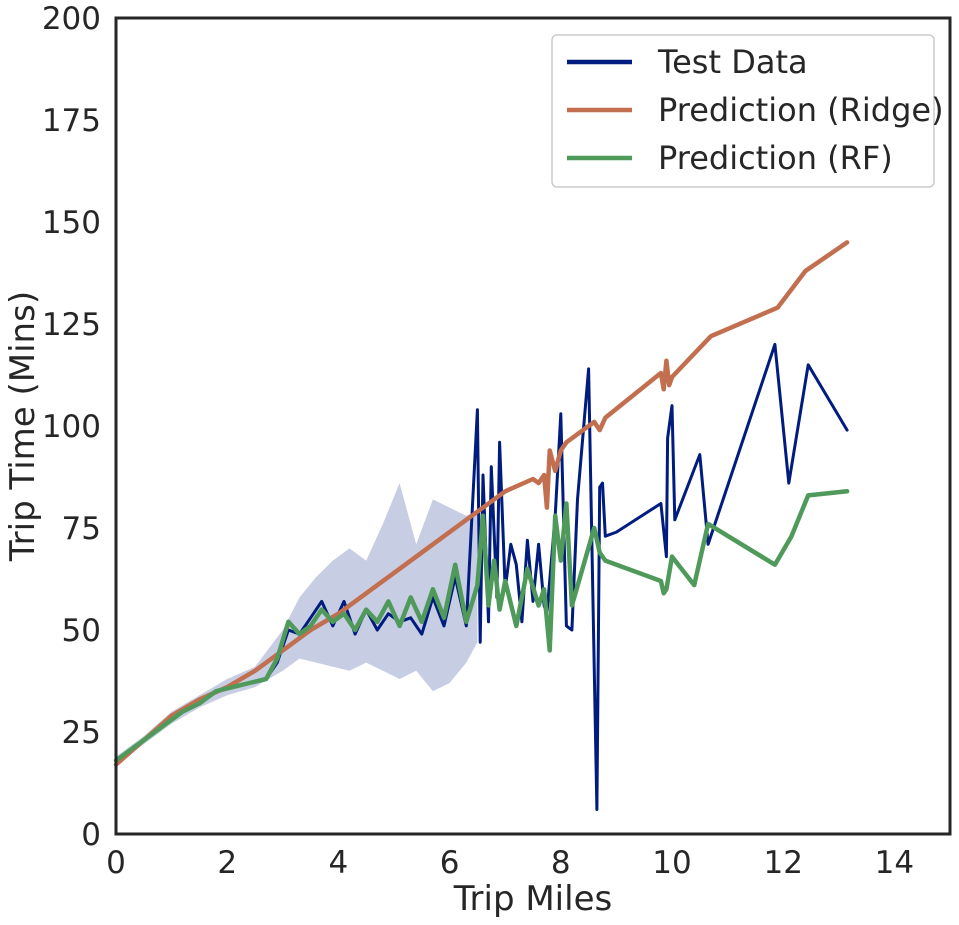  What do you see at coordinates (81, 631) in the screenshot?
I see `y-tick-label: 50` at bounding box center [81, 631].